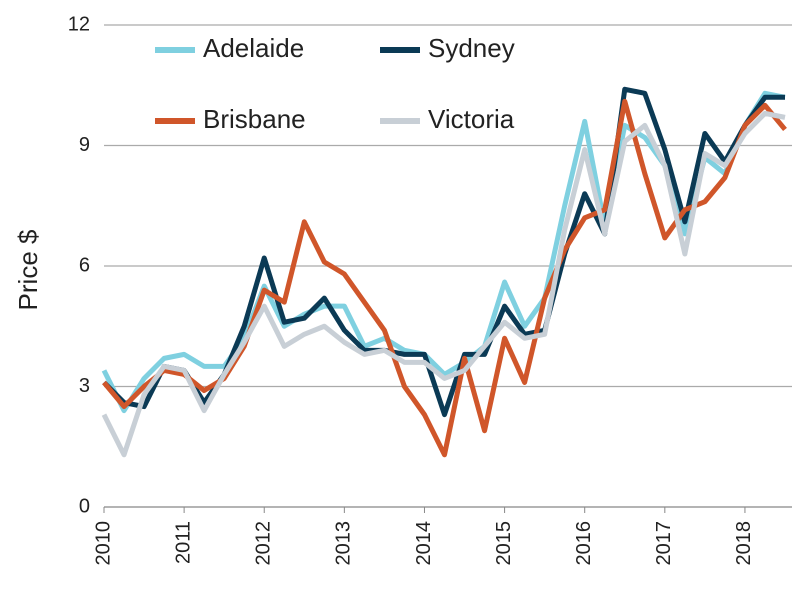 The width and height of the screenshot is (800, 594). What do you see at coordinates (424, 543) in the screenshot?
I see `x-tick-label: 2014` at bounding box center [424, 543].